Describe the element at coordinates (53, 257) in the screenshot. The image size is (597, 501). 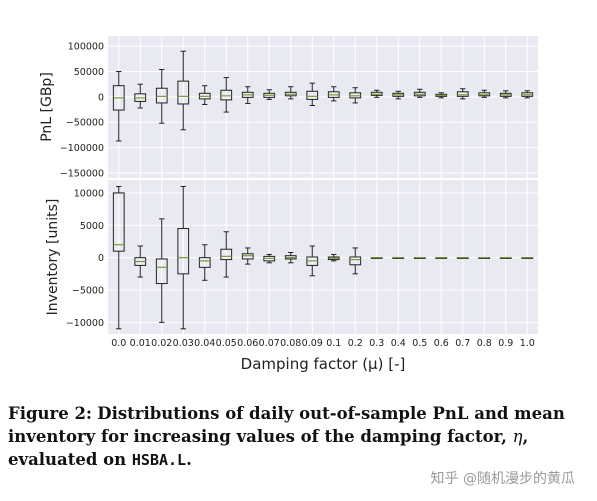
I see `inventory-y-axis-label: Inventory [units]` at that location.